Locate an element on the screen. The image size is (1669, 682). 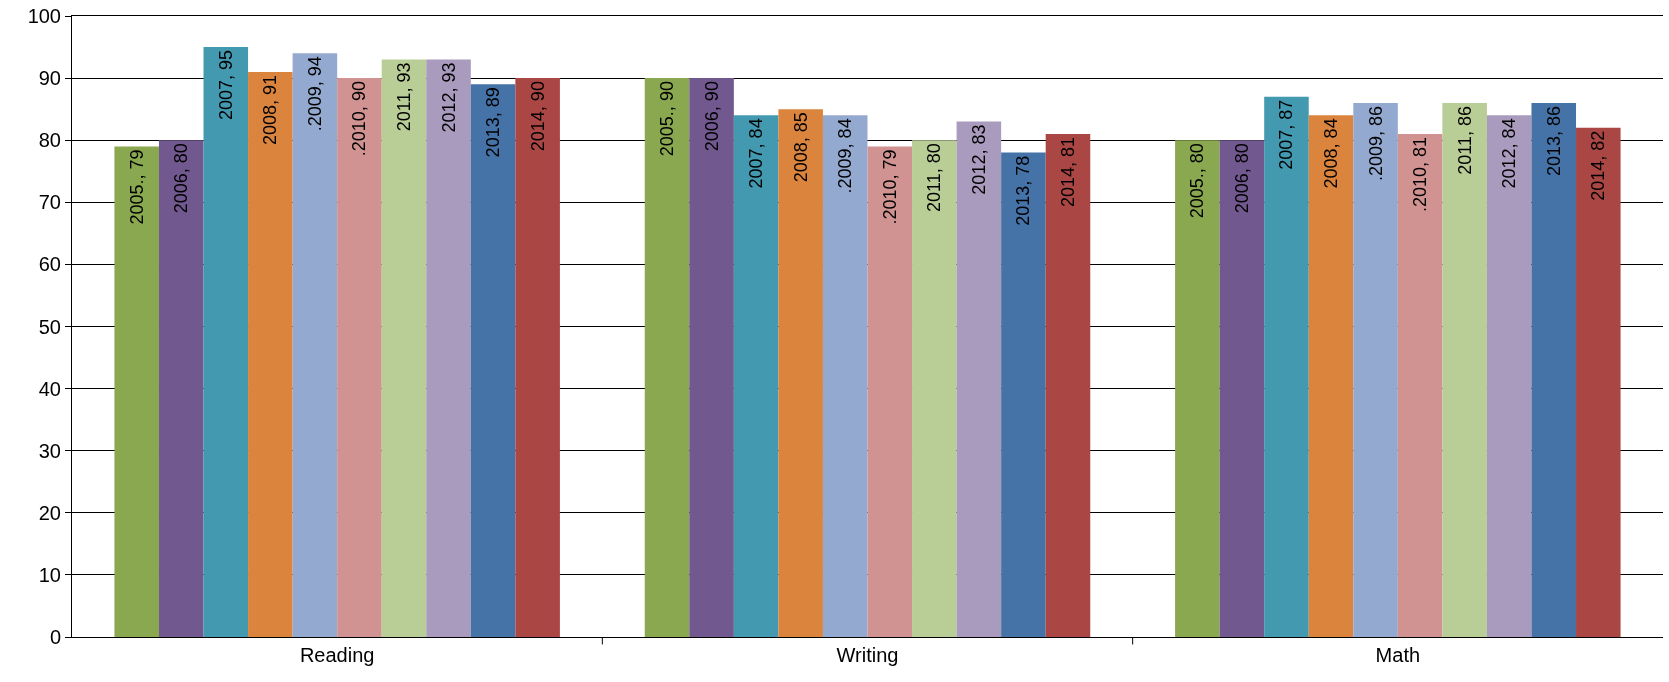
data-label: 2012, 83 is located at coordinates (978, 159).